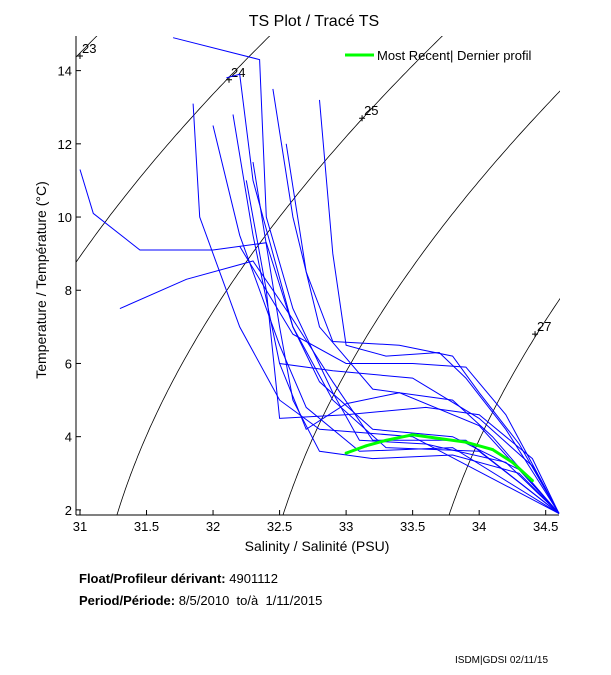 Image resolution: width=611 pixels, height=675 pixels. What do you see at coordinates (238, 72) in the screenshot?
I see `contour-label: 24` at bounding box center [238, 72].